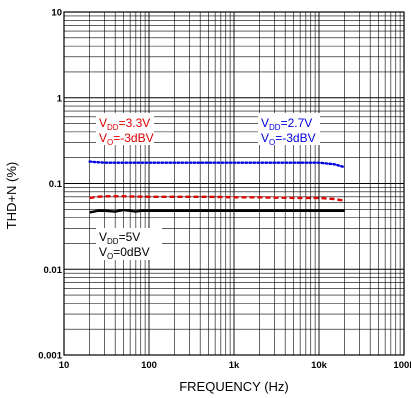 The width and height of the screenshot is (411, 398). I want to click on y-tick-label: 0.1, so click(56, 184).